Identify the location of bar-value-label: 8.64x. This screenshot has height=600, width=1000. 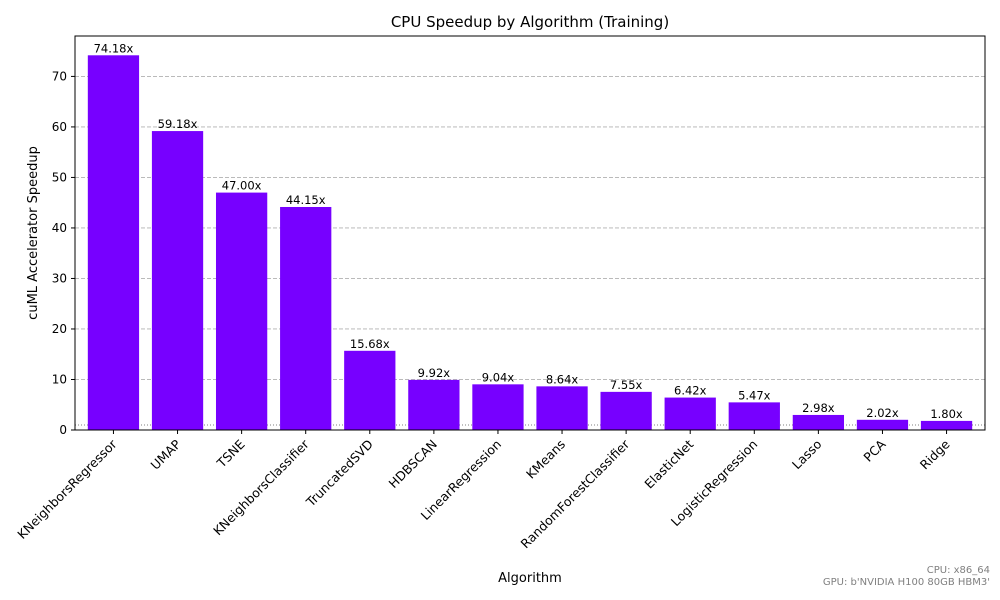
(562, 379).